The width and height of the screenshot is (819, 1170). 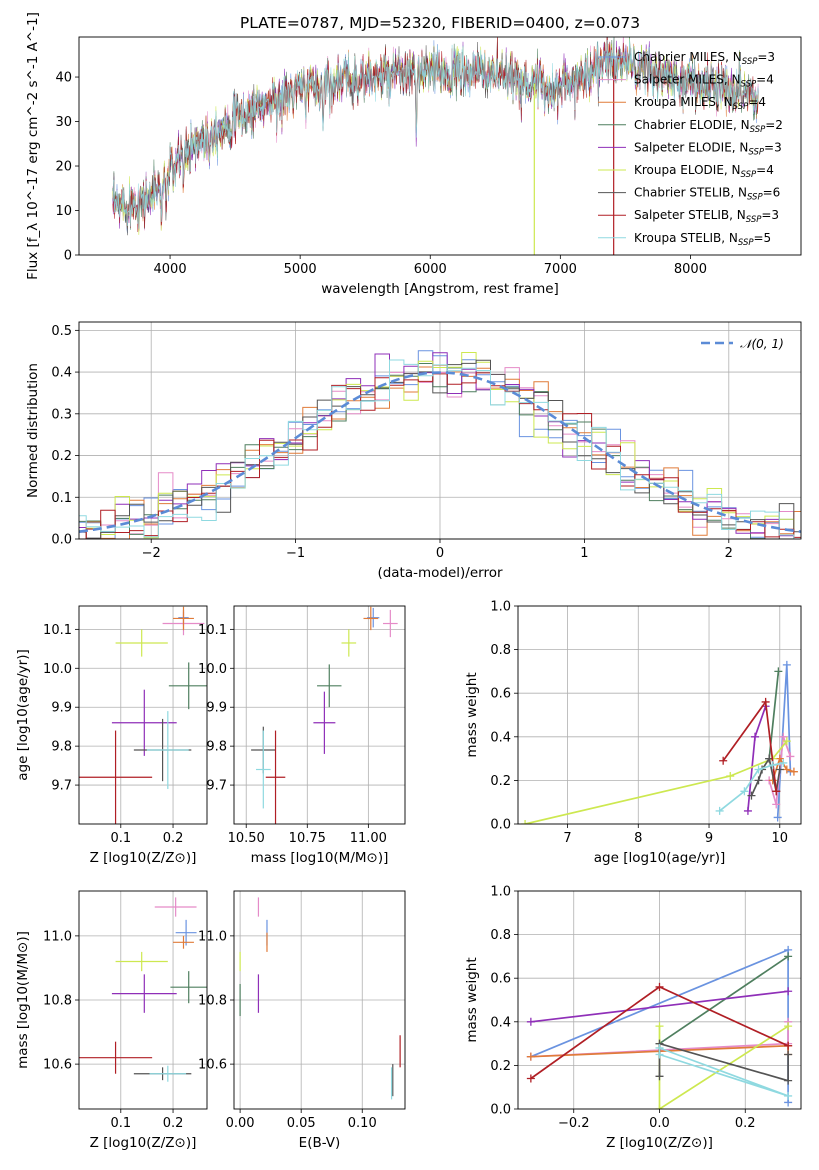 I want to click on y-tick-label: 9.9, so click(x=216, y=708).